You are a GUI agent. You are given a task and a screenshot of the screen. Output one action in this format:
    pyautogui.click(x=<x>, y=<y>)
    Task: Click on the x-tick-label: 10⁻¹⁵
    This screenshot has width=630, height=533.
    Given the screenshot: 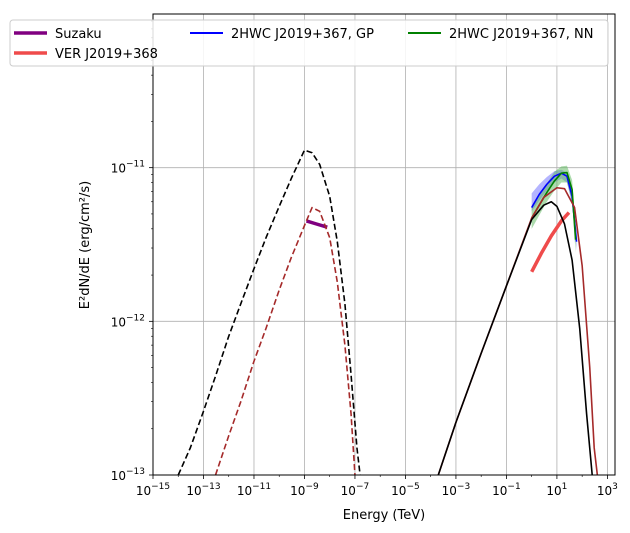 What is the action you would take?
    pyautogui.click(x=153, y=490)
    